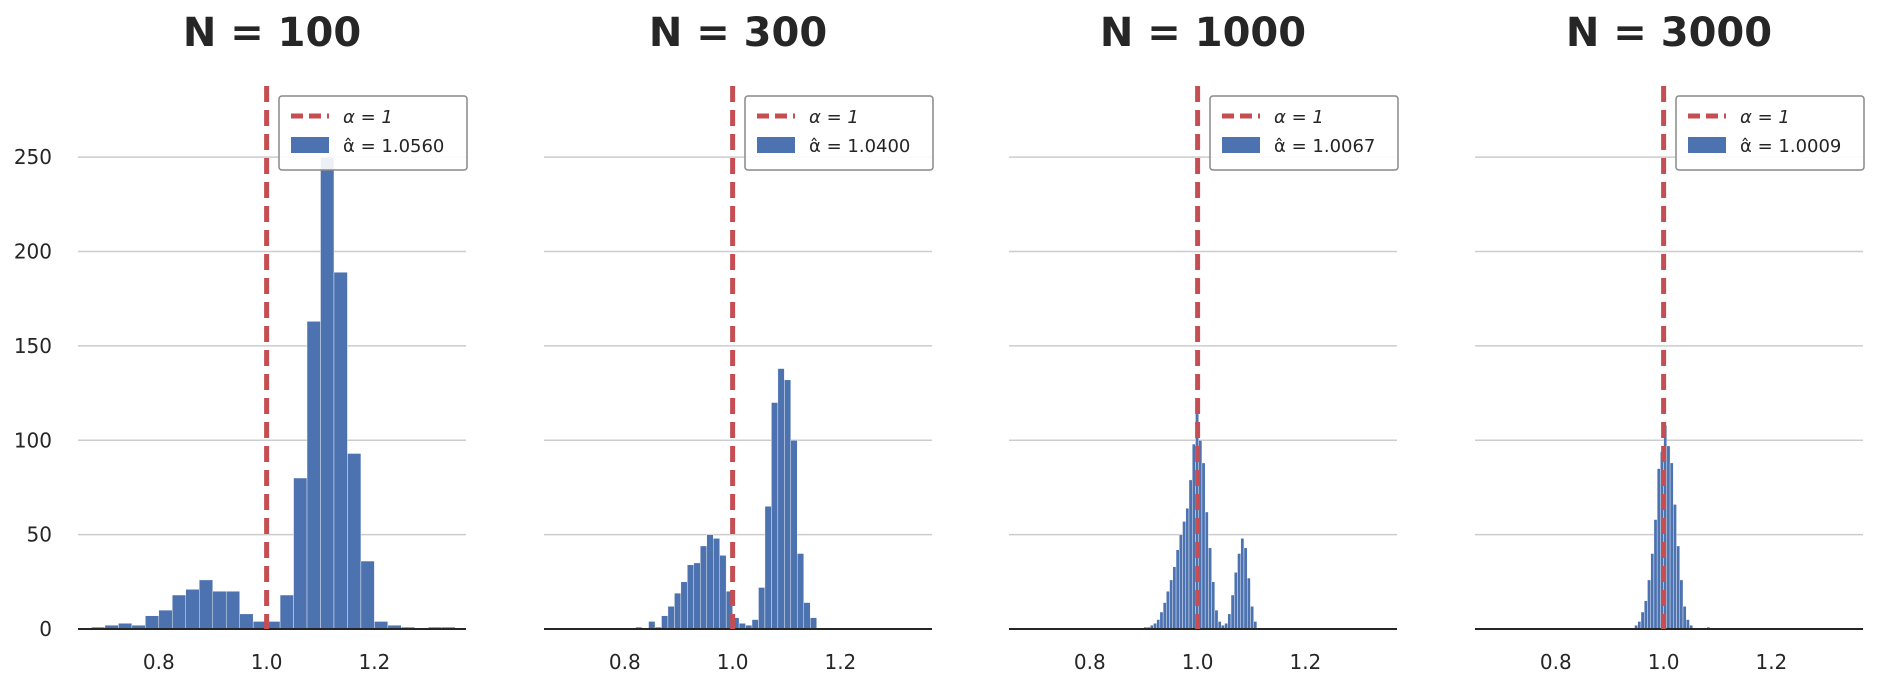  Describe the element at coordinates (33, 157) in the screenshot. I see `y-tick-label: 250` at that location.